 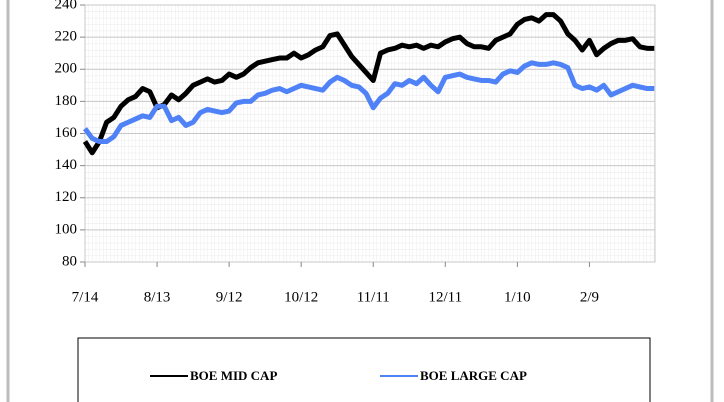 What do you see at coordinates (66, 6) in the screenshot?
I see `y-tick-label: 240` at bounding box center [66, 6].